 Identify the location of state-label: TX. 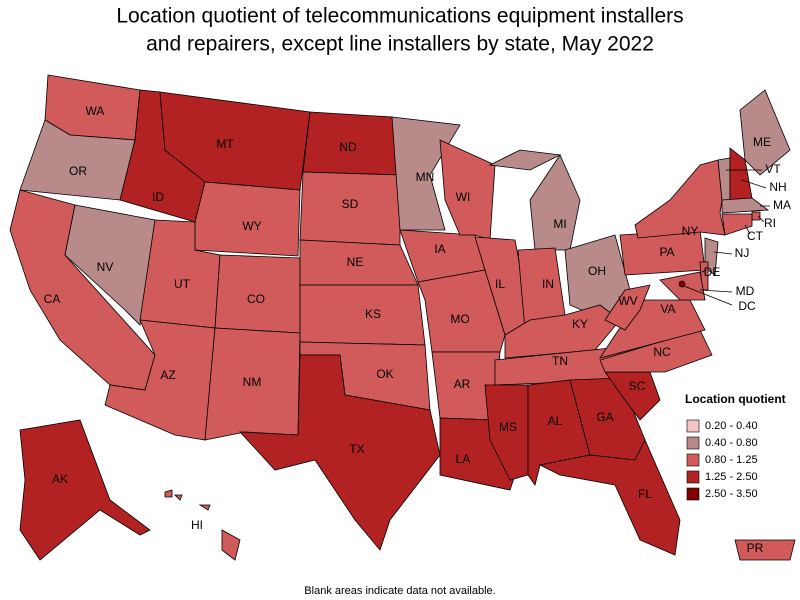
(356, 449).